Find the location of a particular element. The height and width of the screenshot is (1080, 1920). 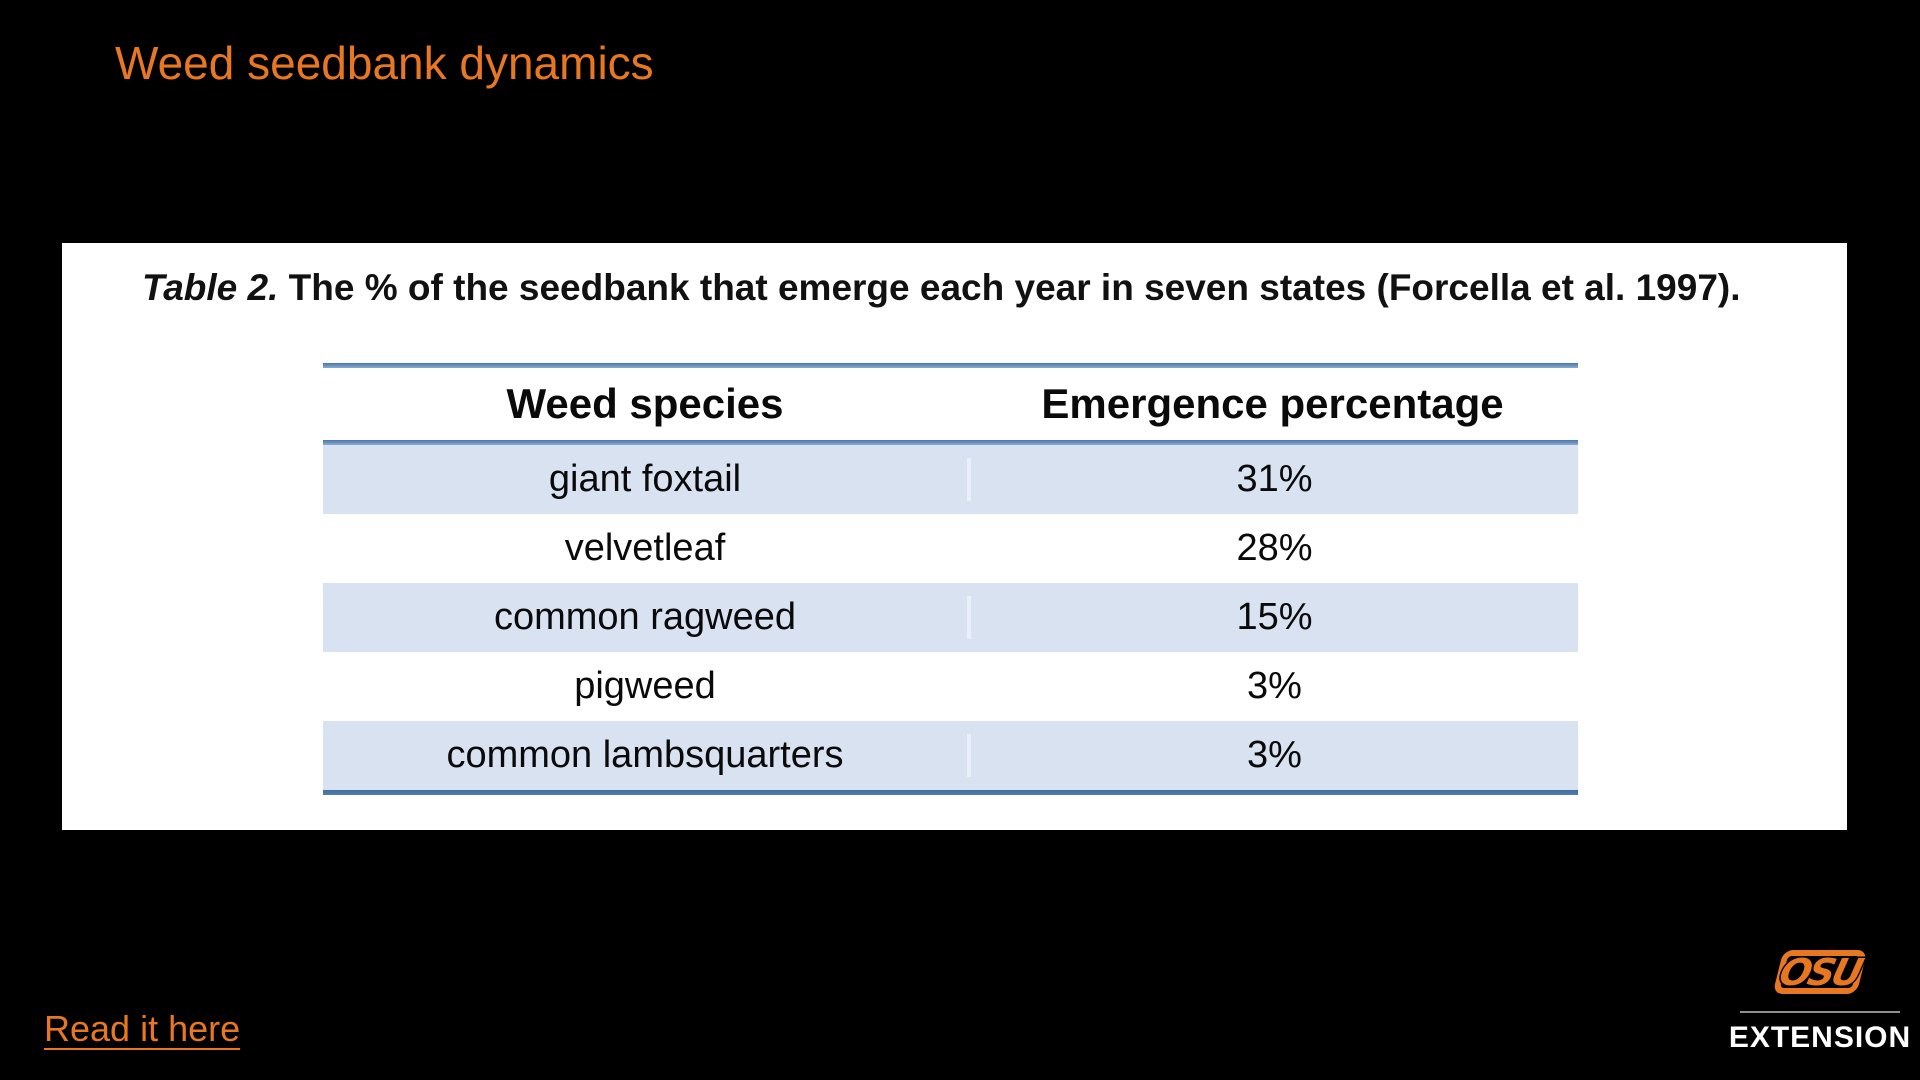

weed-species-cell: common ragweed is located at coordinates (645, 617).